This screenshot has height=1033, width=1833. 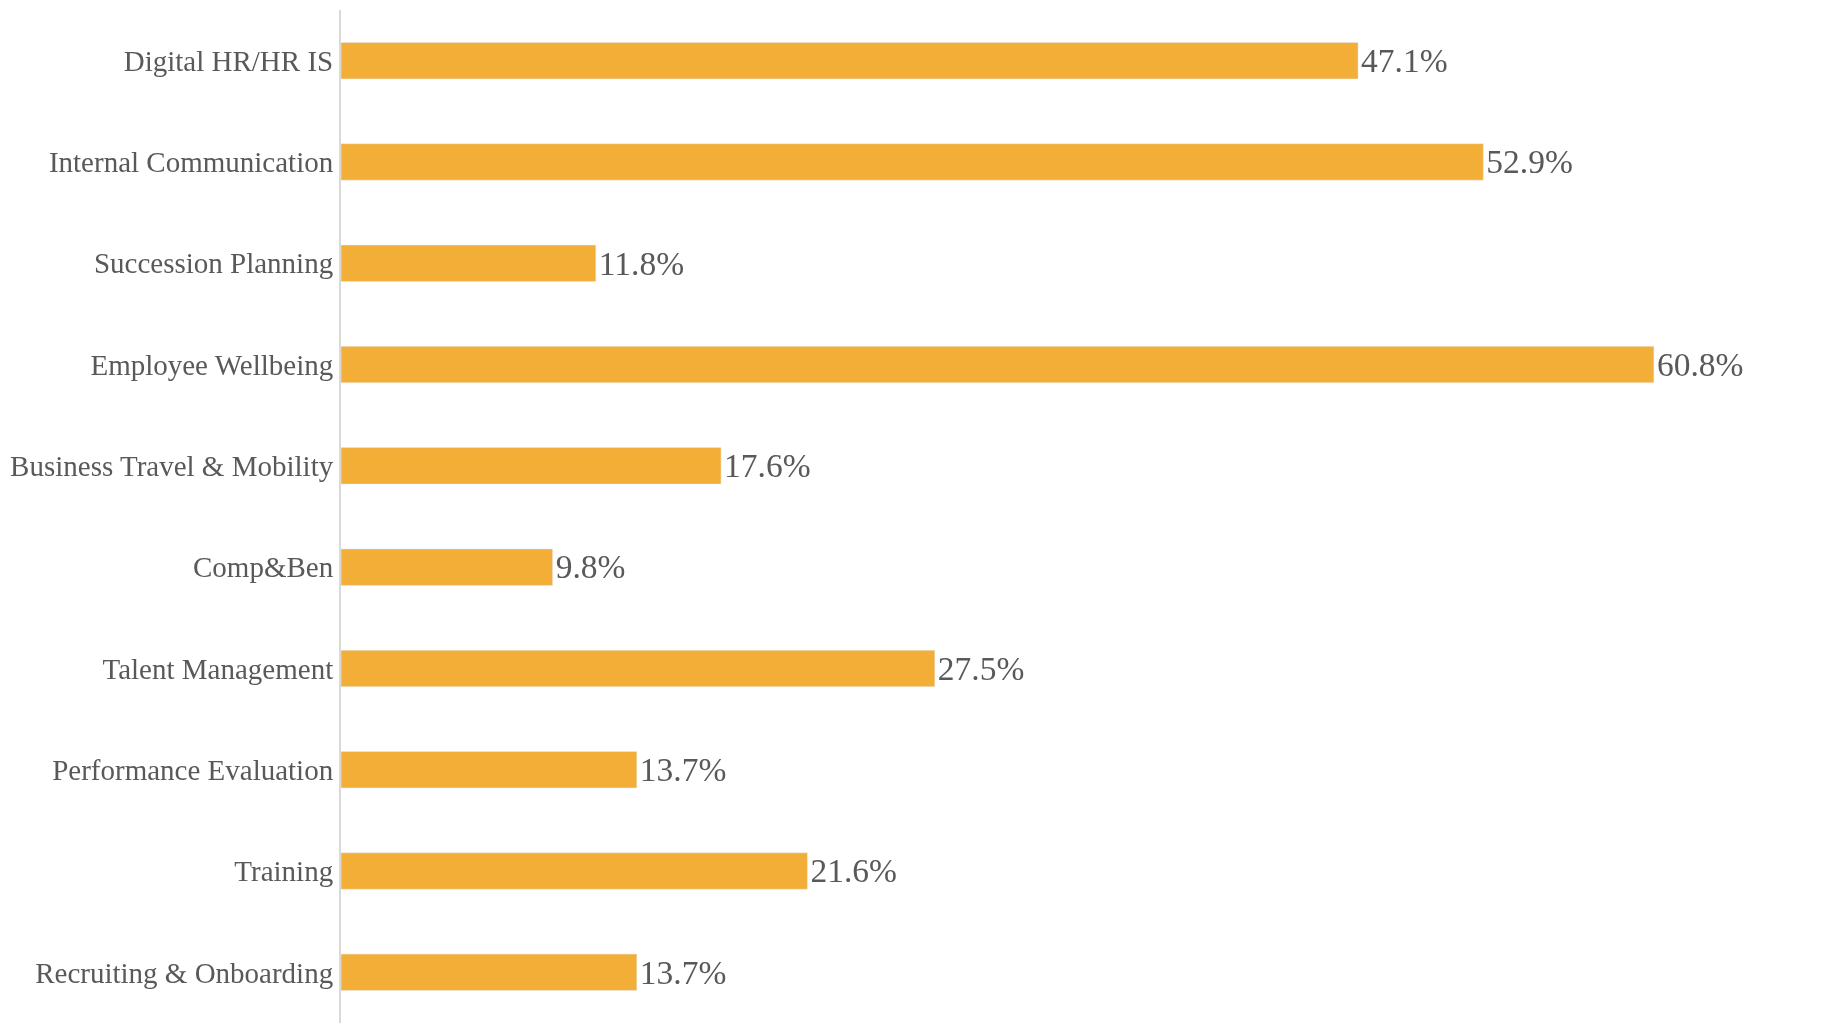 I want to click on y-tick-label: Comp&Ben, so click(x=263, y=567).